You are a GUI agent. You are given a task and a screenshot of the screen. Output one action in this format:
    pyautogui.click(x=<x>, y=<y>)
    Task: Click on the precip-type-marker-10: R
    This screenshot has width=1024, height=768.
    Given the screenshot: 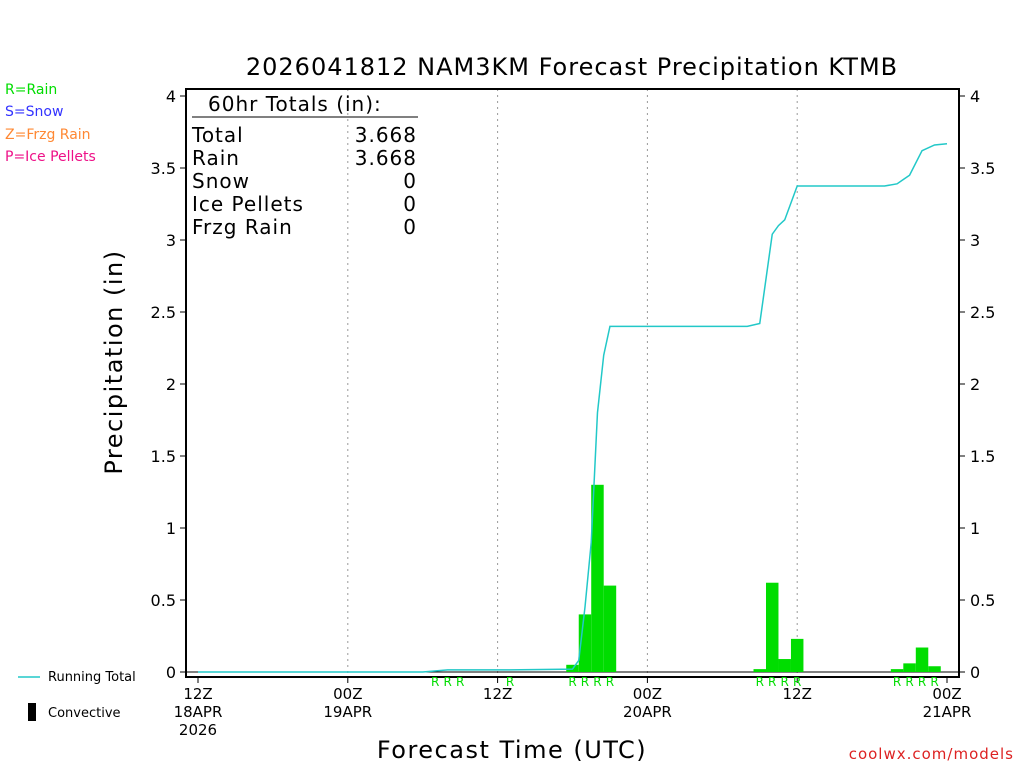 What is the action you would take?
    pyautogui.click(x=785, y=682)
    